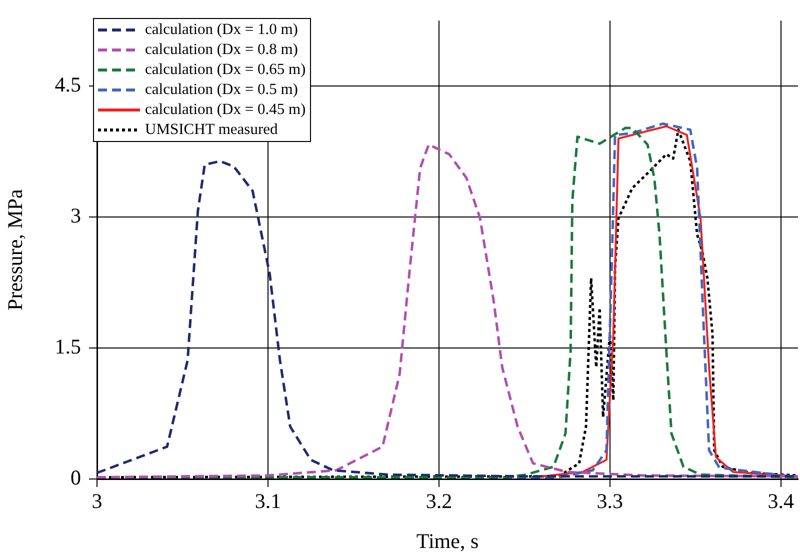 This screenshot has height=559, width=800. What do you see at coordinates (97, 501) in the screenshot?
I see `x-tick-label: 3` at bounding box center [97, 501].